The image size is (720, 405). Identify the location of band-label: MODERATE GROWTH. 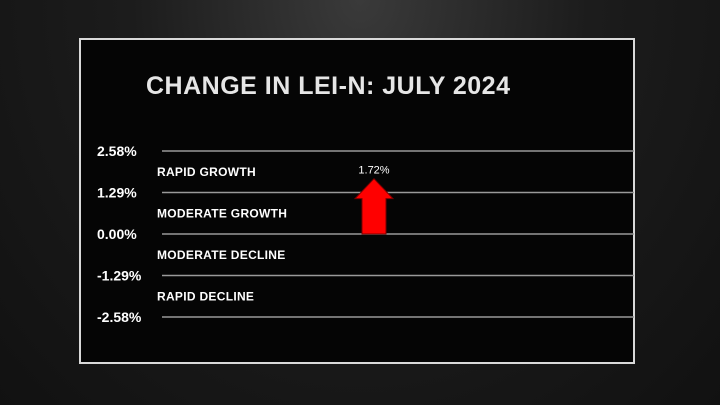
(222, 213).